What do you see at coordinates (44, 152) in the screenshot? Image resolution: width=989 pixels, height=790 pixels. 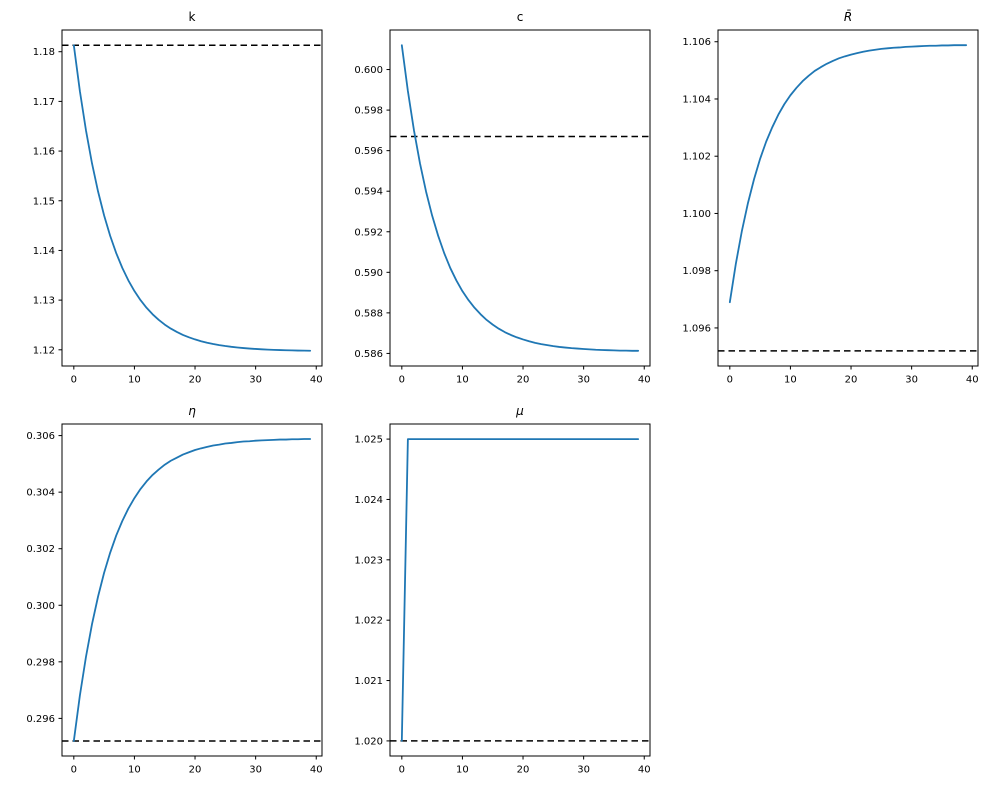 I see `y-tick-label: 1.16` at bounding box center [44, 152].